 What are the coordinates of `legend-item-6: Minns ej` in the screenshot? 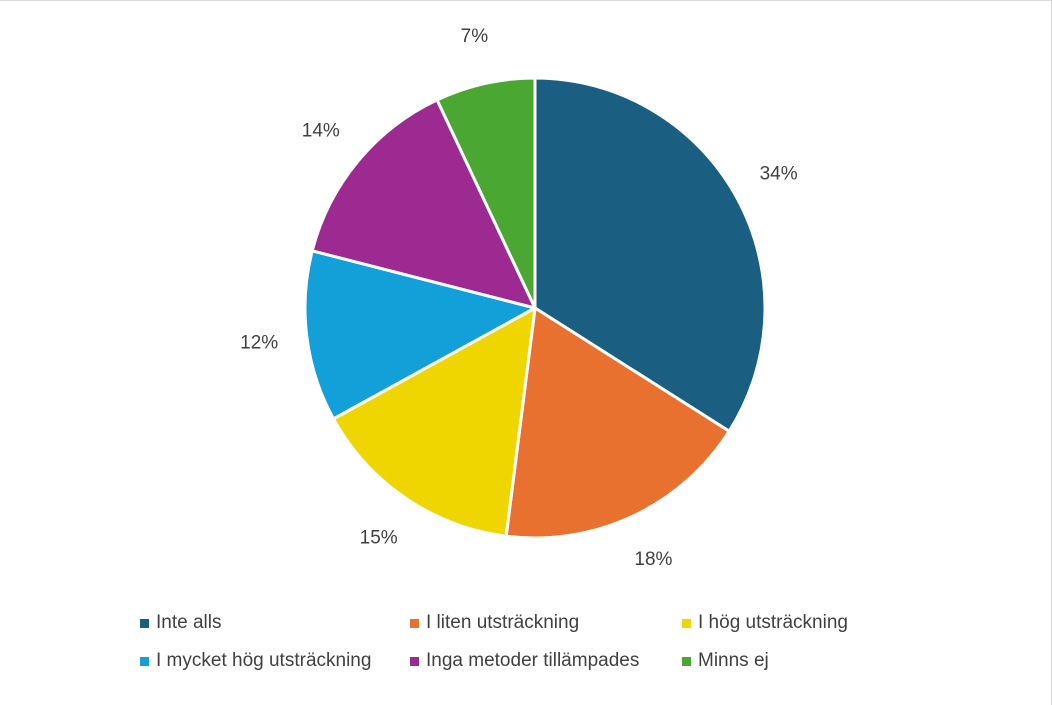 It's located at (801, 661).